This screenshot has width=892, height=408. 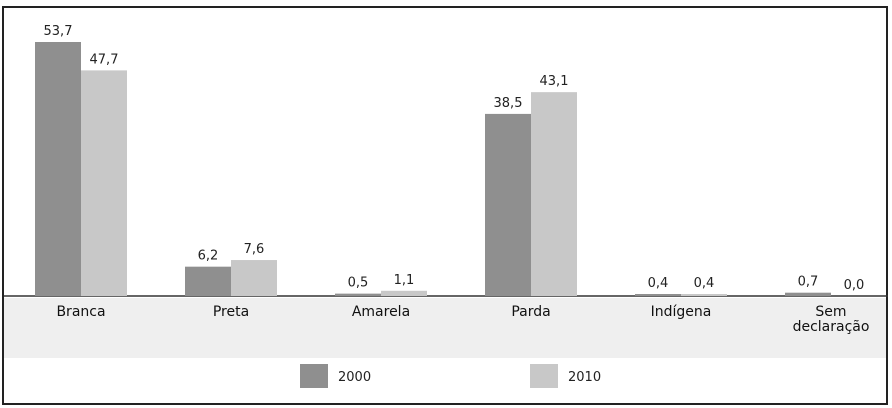 What do you see at coordinates (808, 282) in the screenshot?
I see `data-label-2000-5: 0,7` at bounding box center [808, 282].